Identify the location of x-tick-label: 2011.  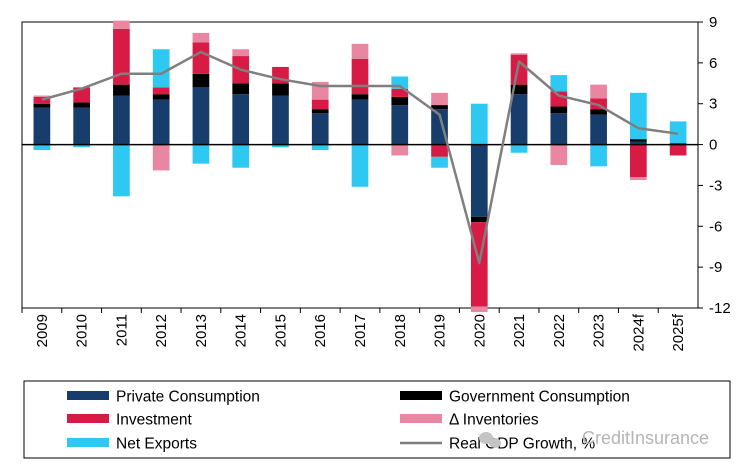
(121, 330).